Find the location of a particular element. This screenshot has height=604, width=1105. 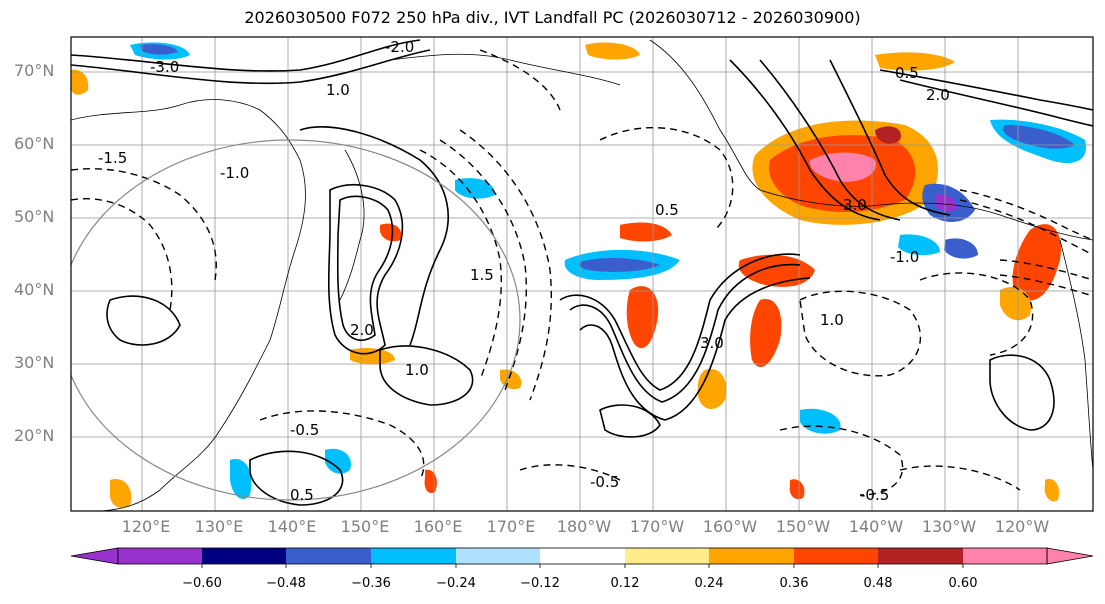

lon-label: 120°W is located at coordinates (1022, 526).